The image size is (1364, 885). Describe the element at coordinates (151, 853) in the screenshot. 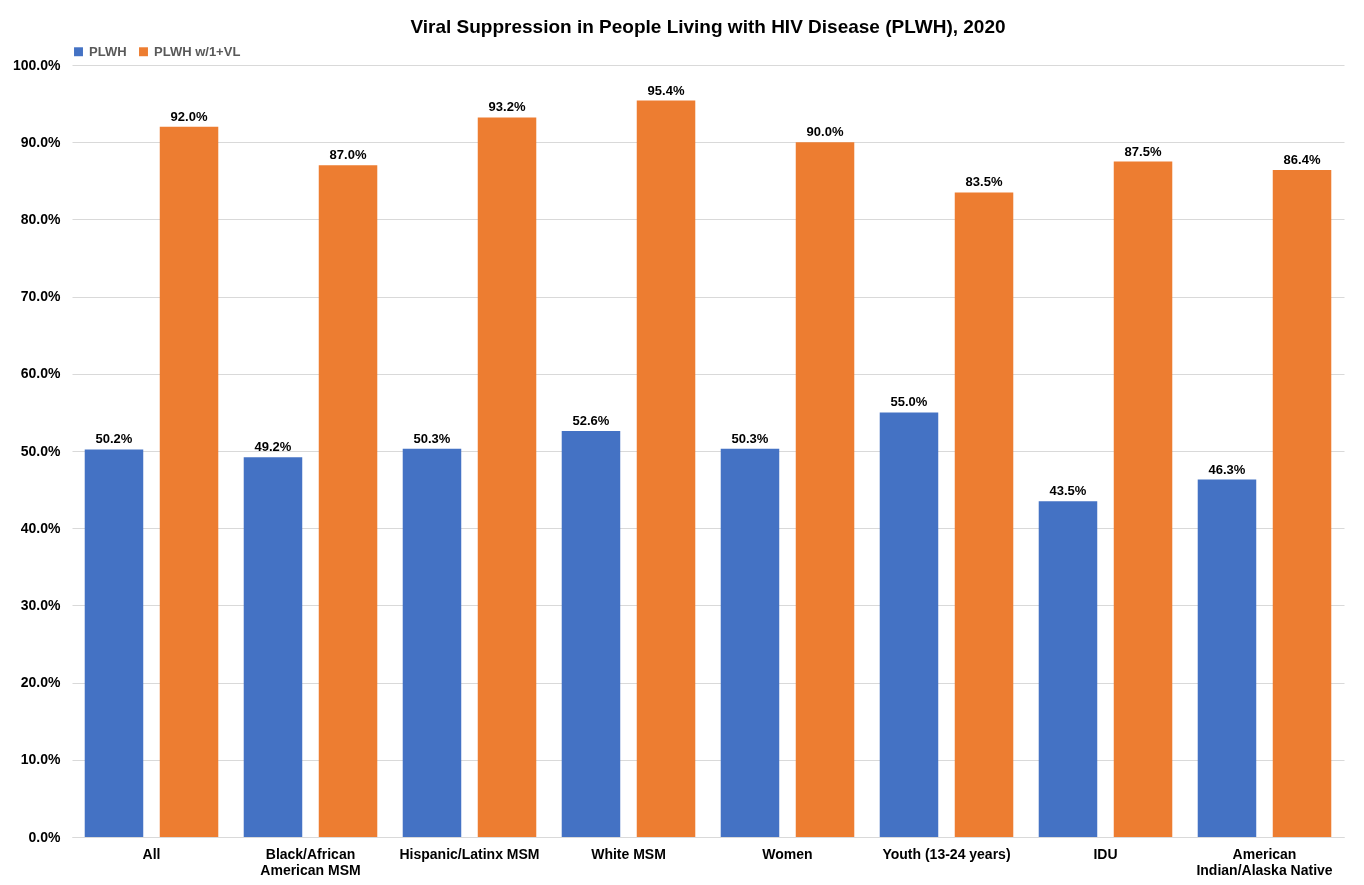

I see `x-tick-label: All` at that location.